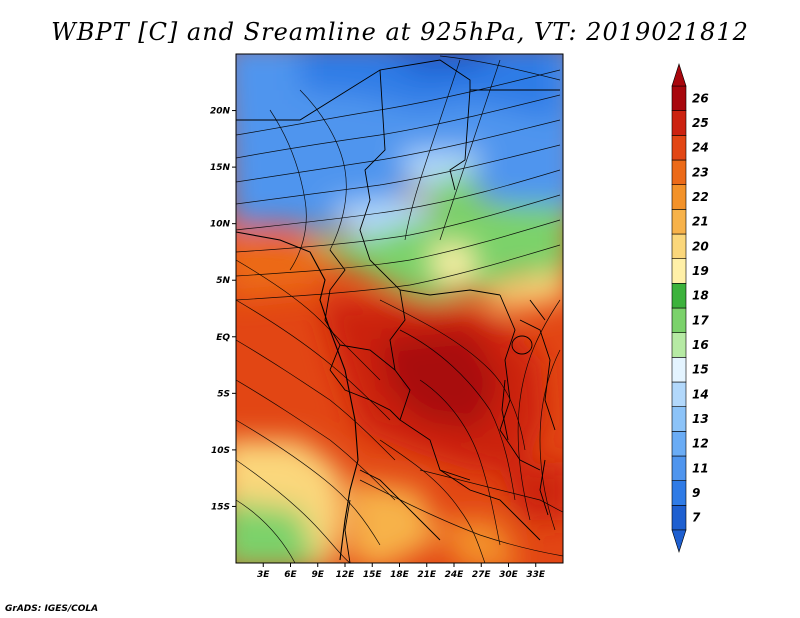 This screenshot has height=618, width=800. What do you see at coordinates (700, 419) in the screenshot?
I see `colorbar-label: 13` at bounding box center [700, 419].